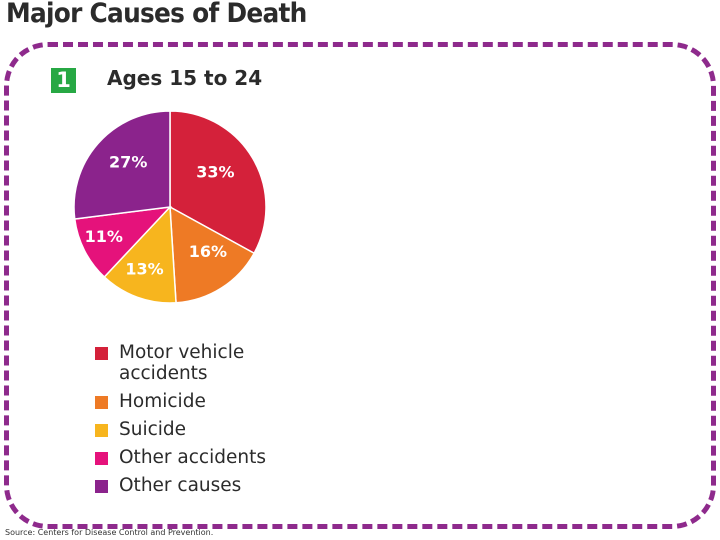  Describe the element at coordinates (128, 162) in the screenshot. I see `pie-slice-label-5: 27%` at that location.